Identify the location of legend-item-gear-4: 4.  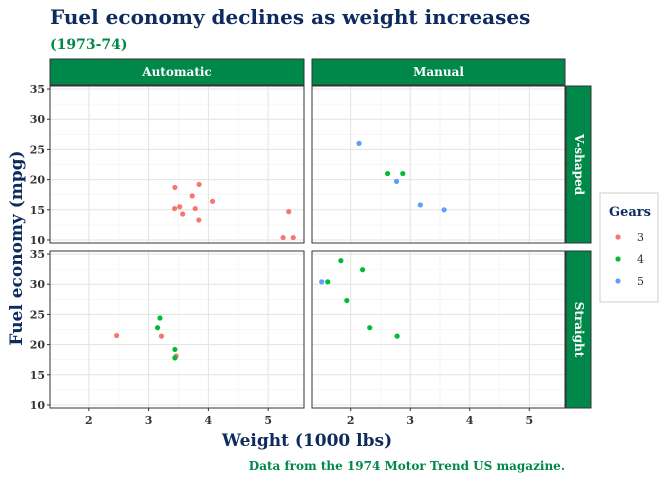
(629, 259).